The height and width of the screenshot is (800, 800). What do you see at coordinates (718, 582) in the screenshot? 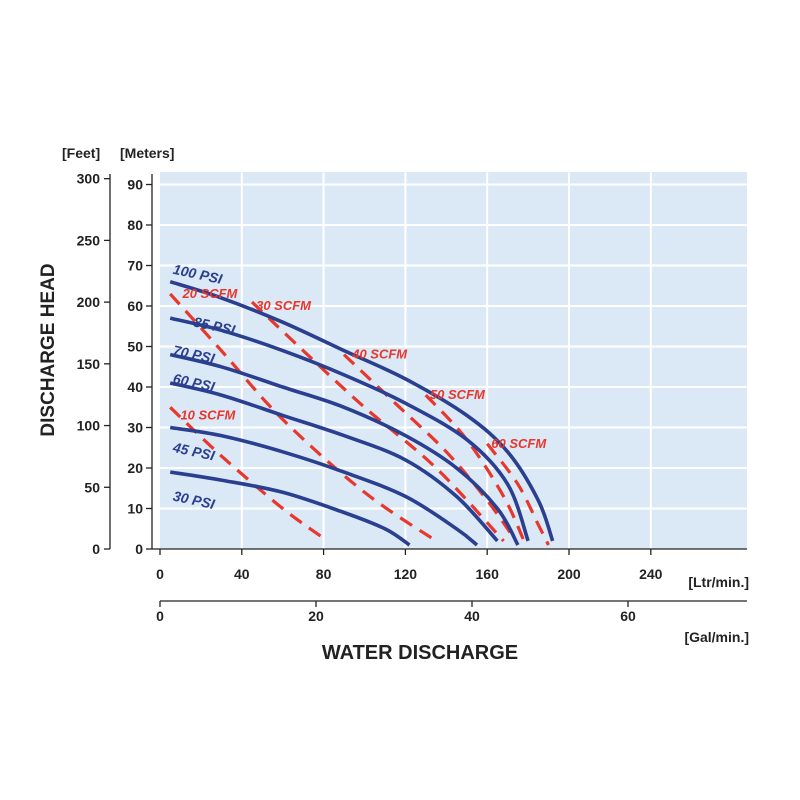
I see `x-units-primary: [Ltr/min.]` at bounding box center [718, 582].